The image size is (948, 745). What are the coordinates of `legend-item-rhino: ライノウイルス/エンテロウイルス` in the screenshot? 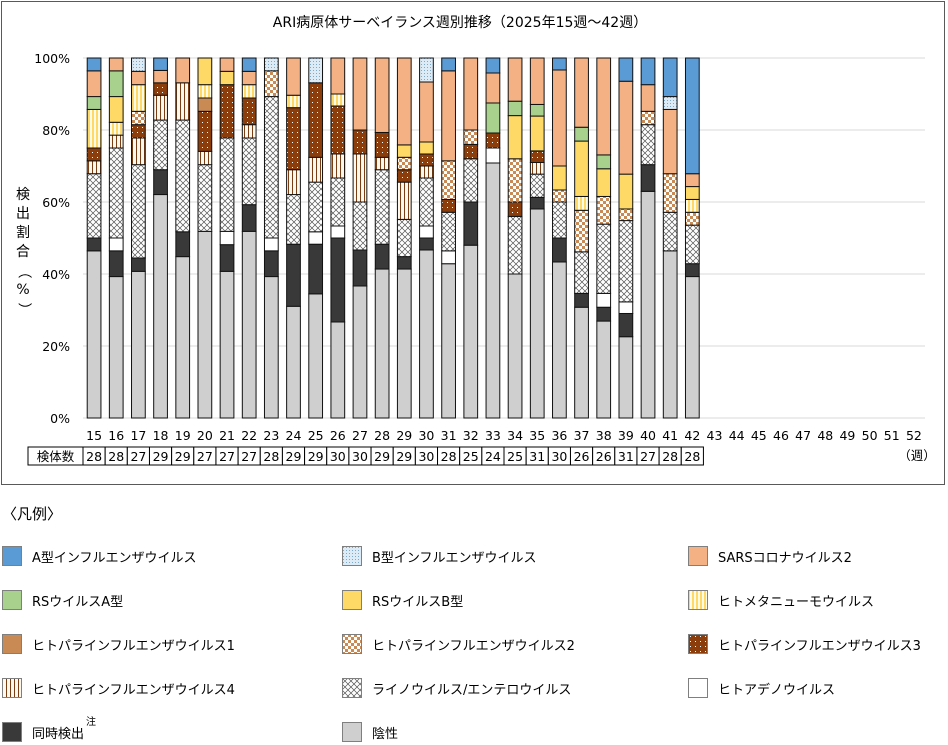 It's located at (456, 688).